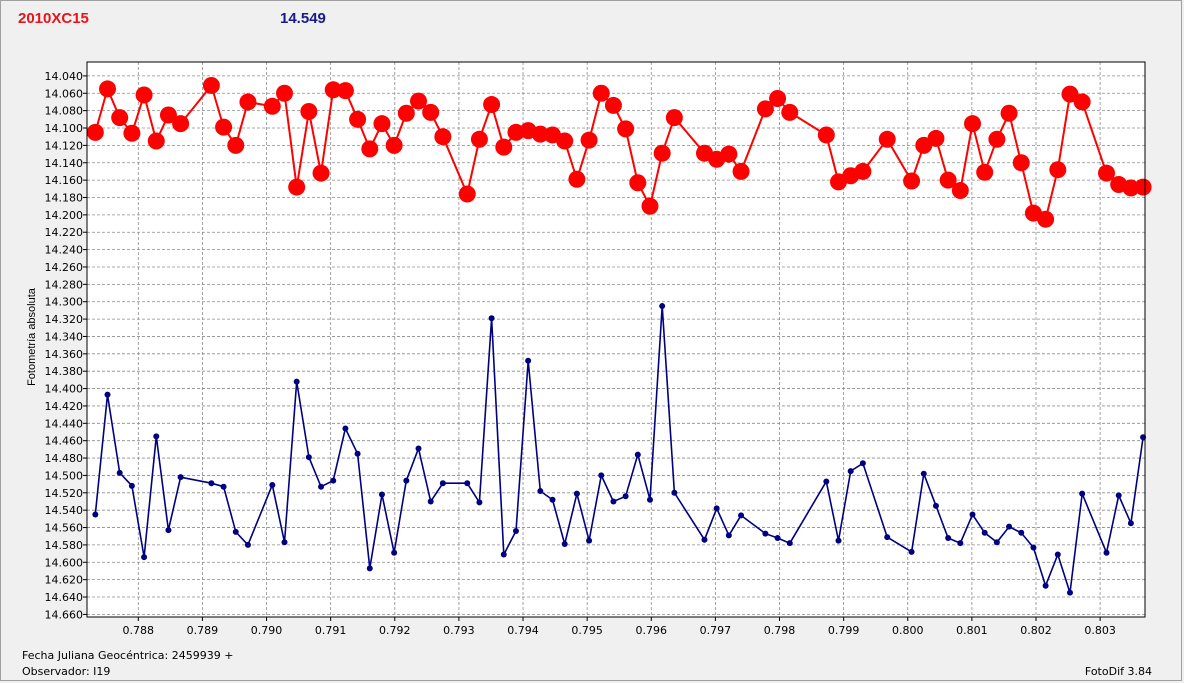  What do you see at coordinates (203, 630) in the screenshot?
I see `x-tick-label: 0.789` at bounding box center [203, 630].